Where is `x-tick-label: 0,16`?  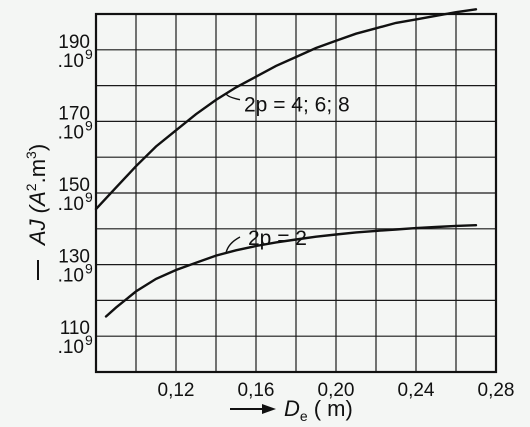
x-tick-label: 0,16 is located at coordinates (256, 390).